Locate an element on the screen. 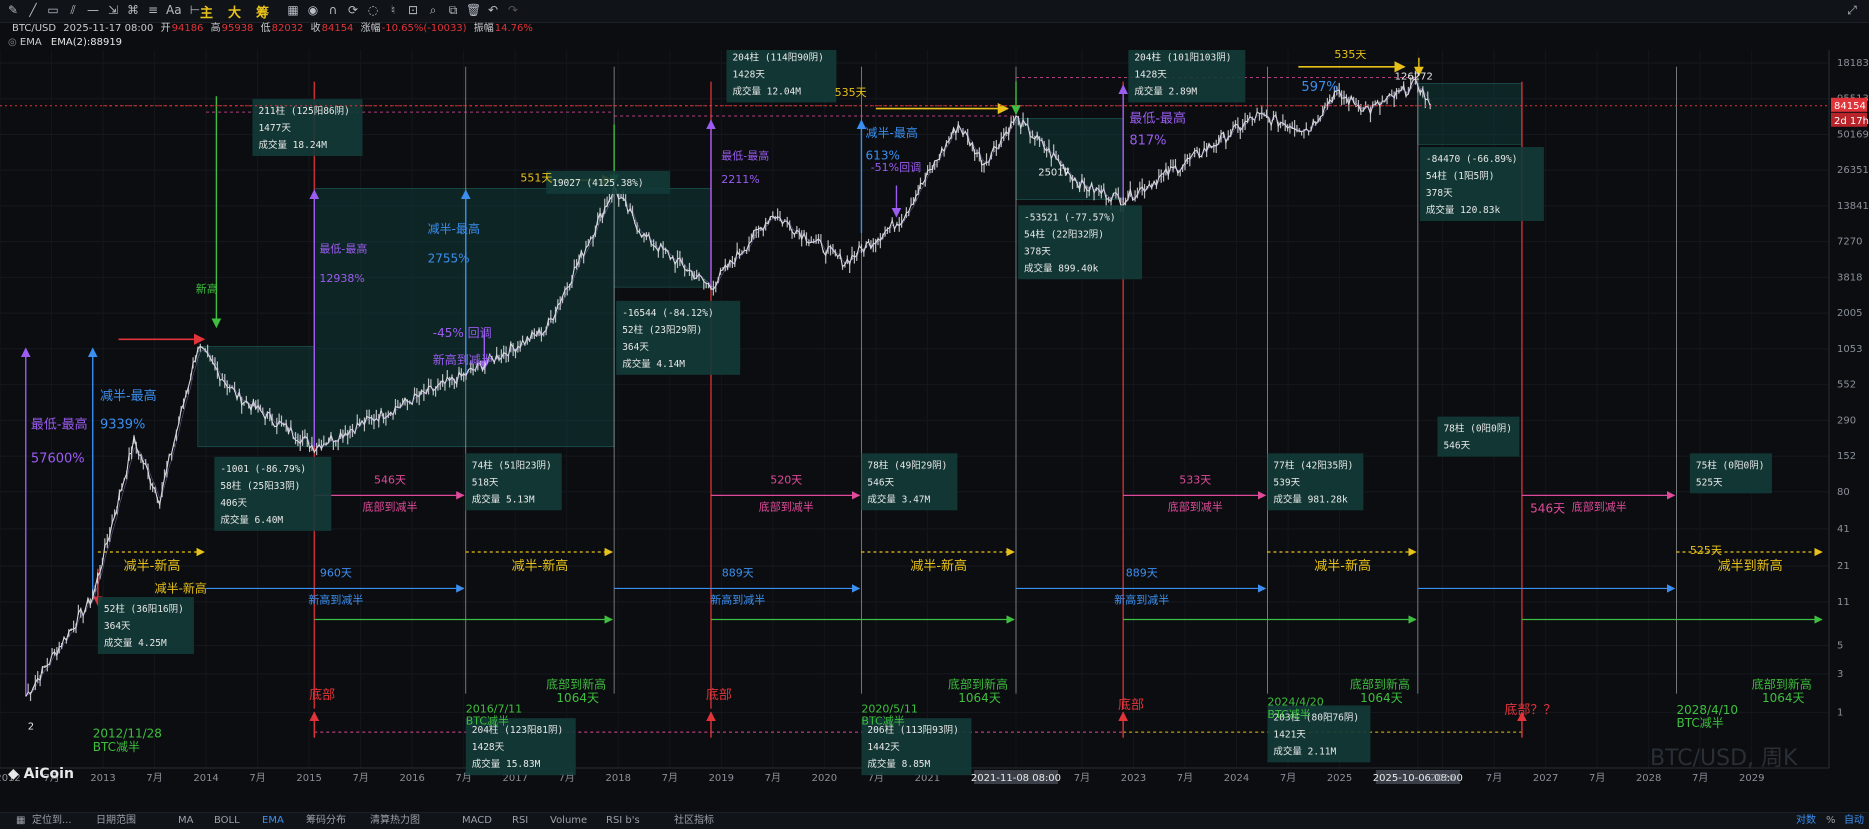  indicator-rsi-bs: RSI b's is located at coordinates (623, 820).